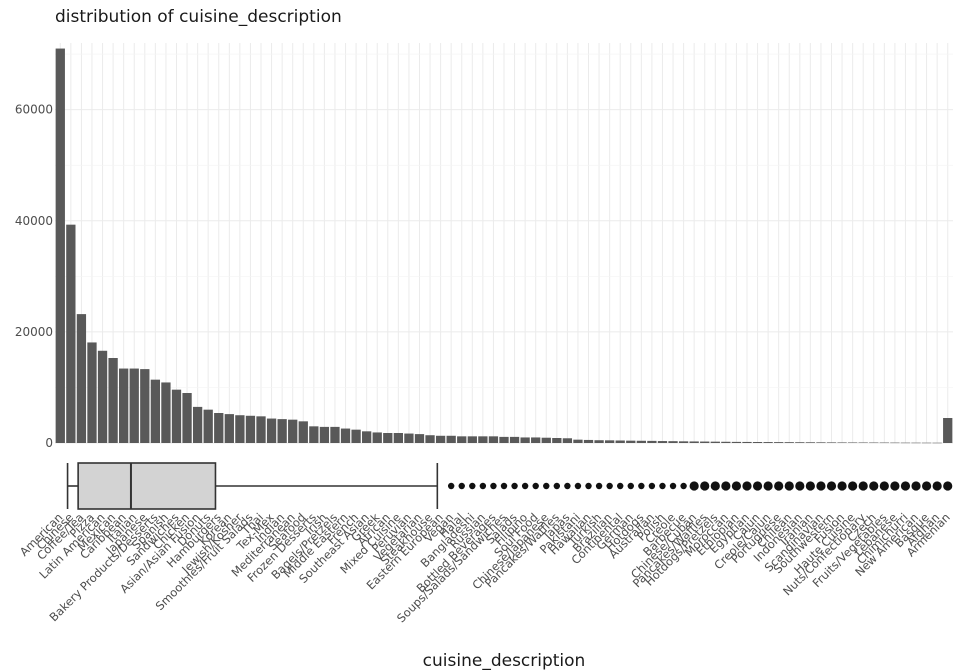  I want to click on y-tick-label: 60000, so click(34, 110).